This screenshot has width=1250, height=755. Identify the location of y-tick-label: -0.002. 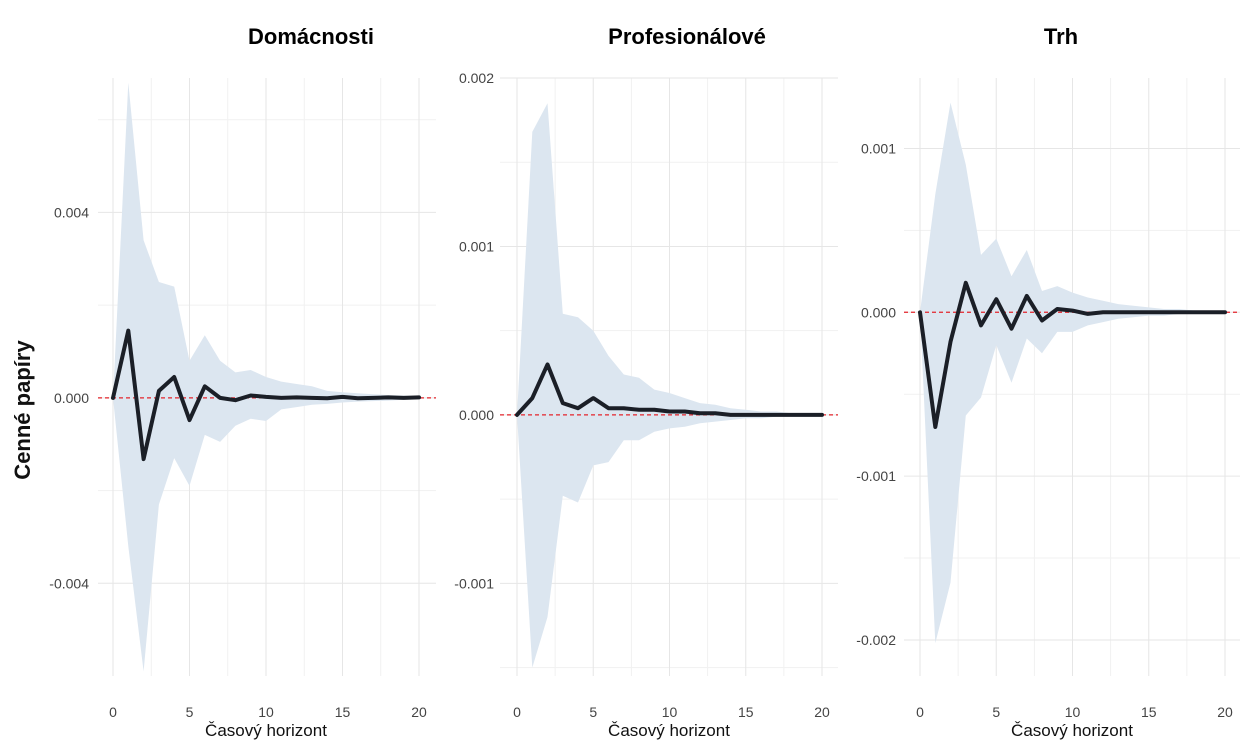
(876, 640).